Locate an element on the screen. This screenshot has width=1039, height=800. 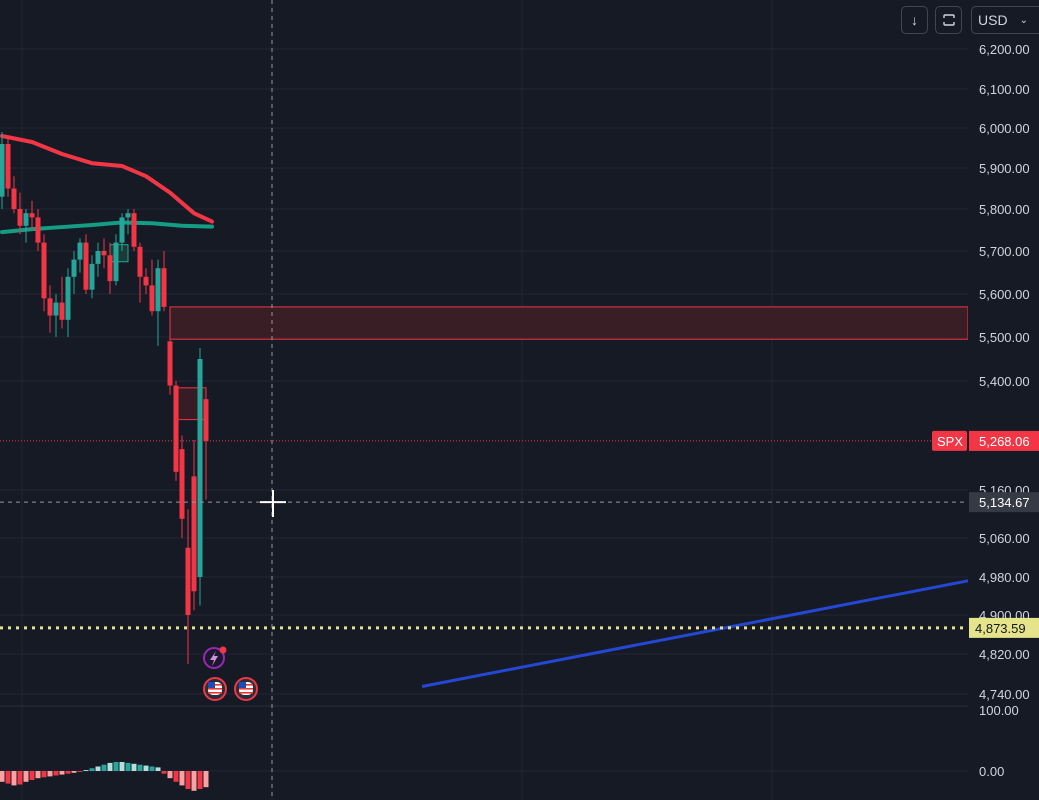
symbol-tag-bg is located at coordinates (949, 440).